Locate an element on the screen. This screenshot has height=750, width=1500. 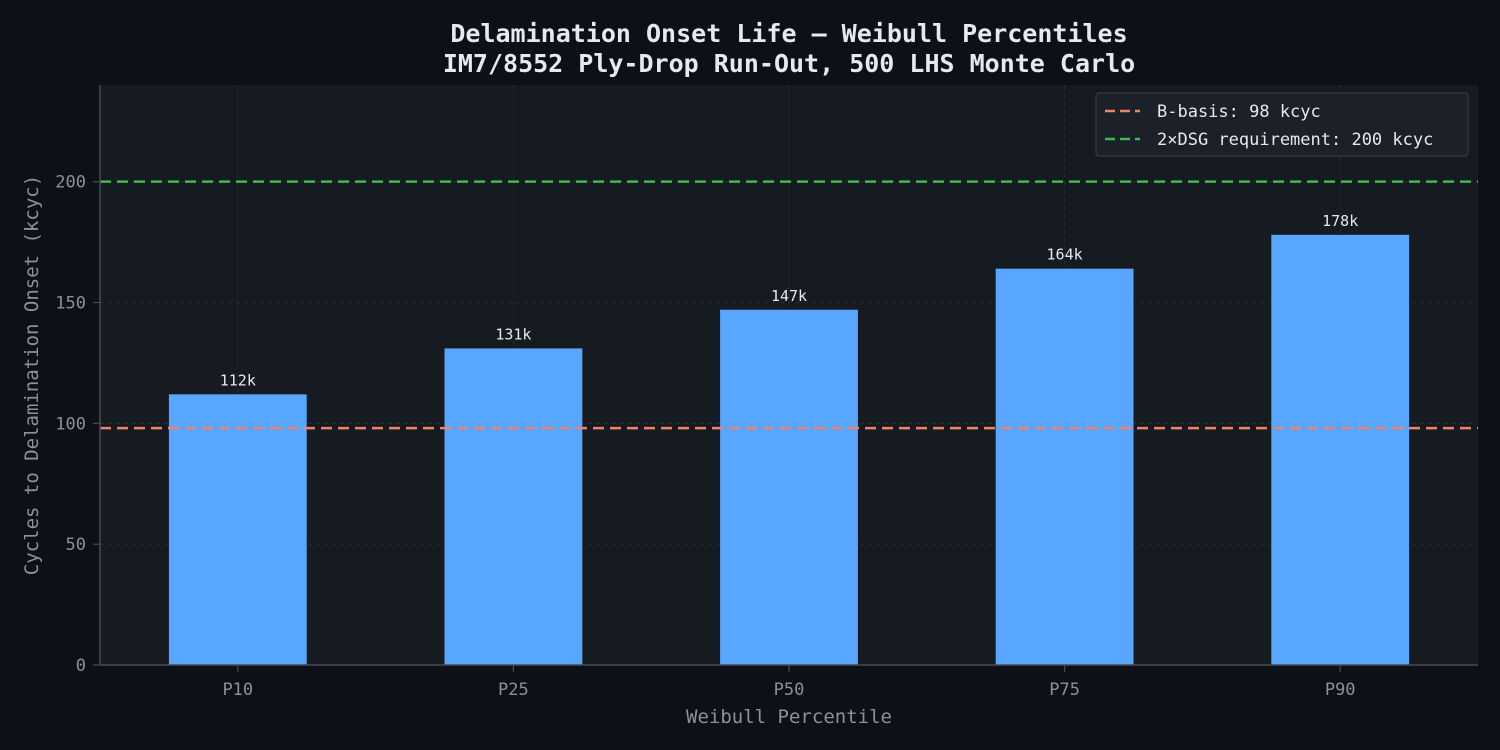
x-tick-label: P50 is located at coordinates (789, 690).